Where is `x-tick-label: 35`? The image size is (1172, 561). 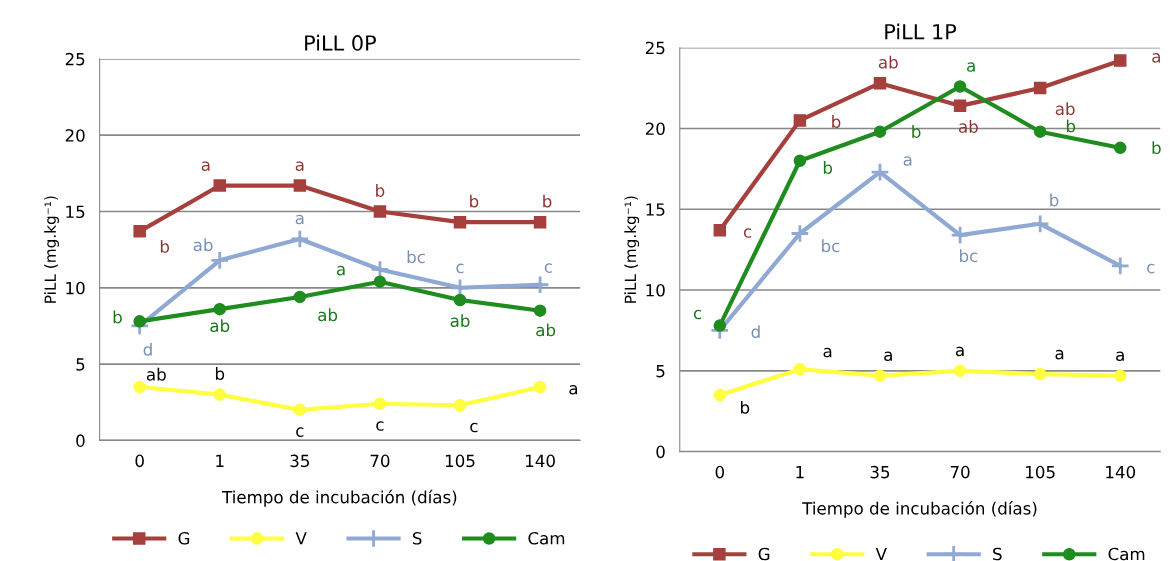
x-tick-label: 35 is located at coordinates (299, 461).